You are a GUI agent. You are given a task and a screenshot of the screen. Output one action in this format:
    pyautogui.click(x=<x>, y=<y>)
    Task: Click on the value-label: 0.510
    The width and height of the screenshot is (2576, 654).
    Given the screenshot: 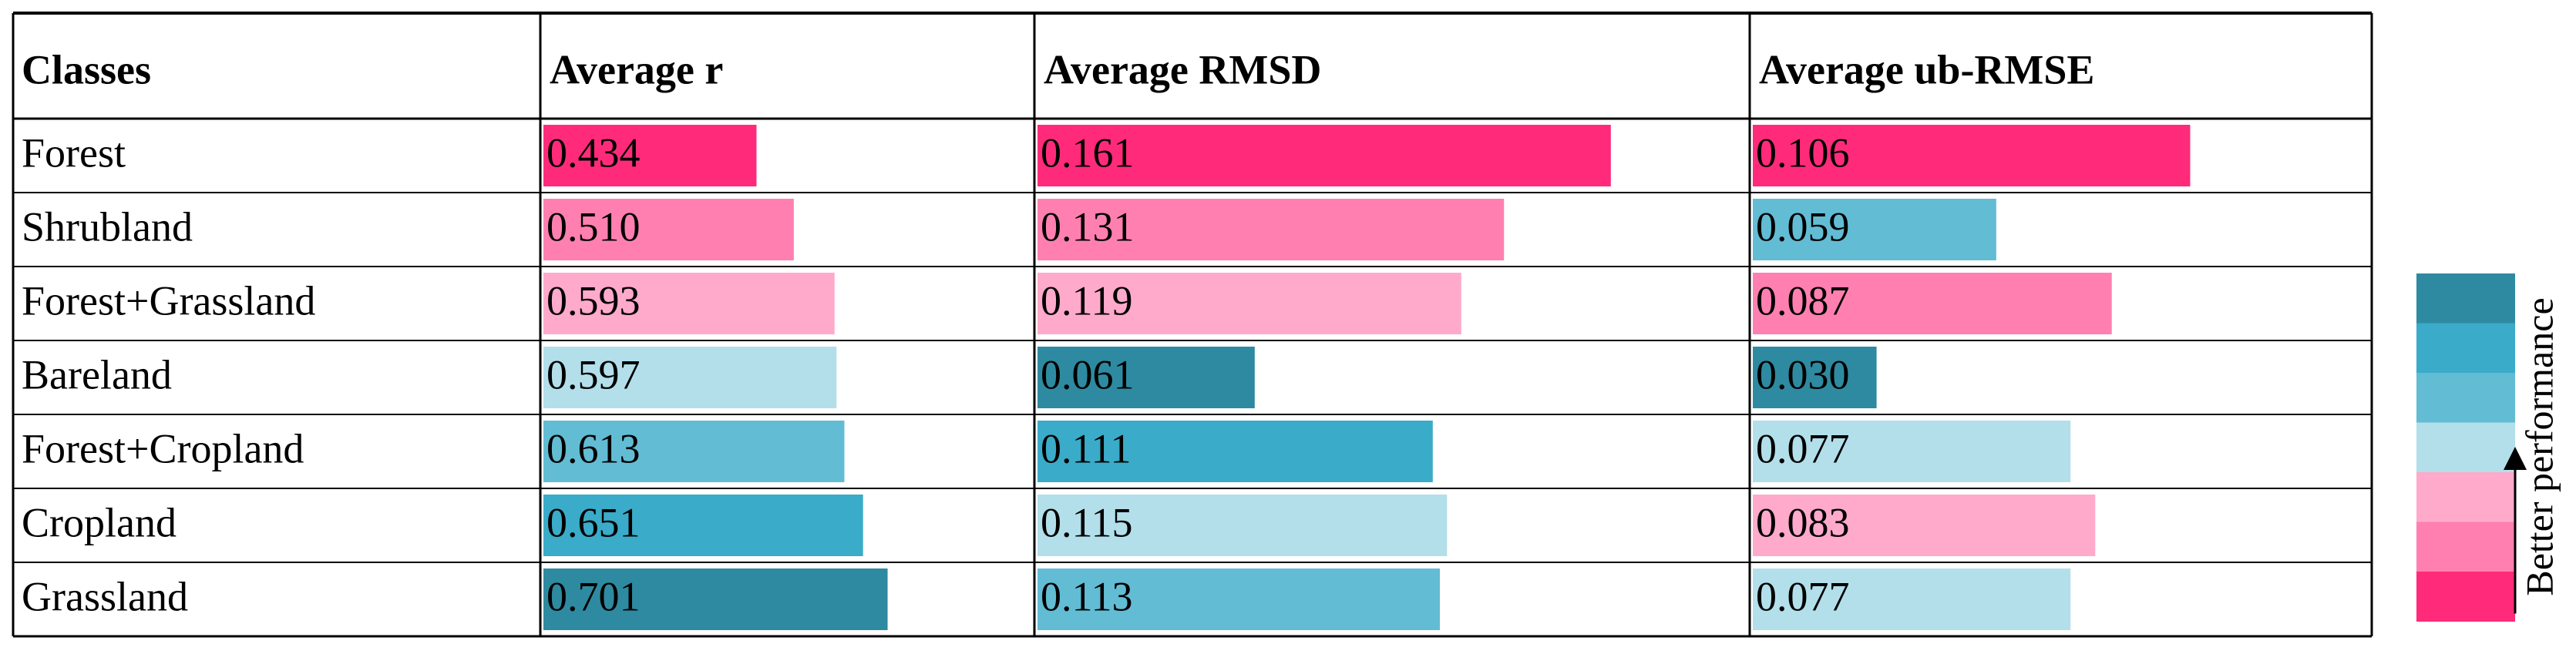 What is the action you would take?
    pyautogui.click(x=593, y=227)
    